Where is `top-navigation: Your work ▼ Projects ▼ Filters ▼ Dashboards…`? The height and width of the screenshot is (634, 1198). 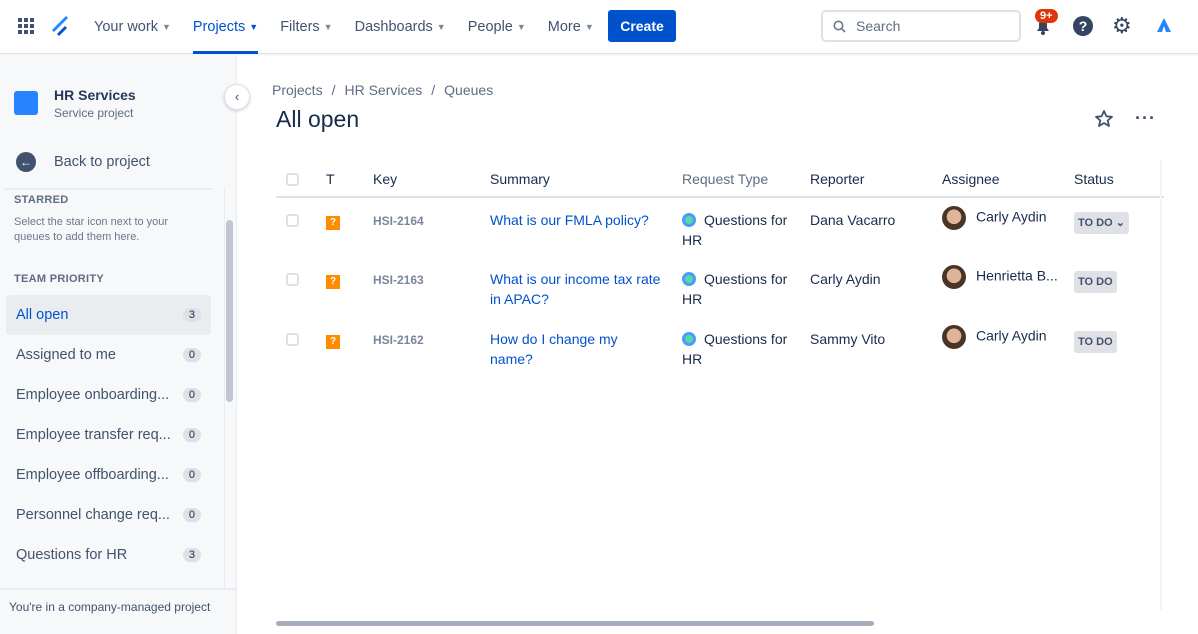 top-navigation: Your work ▼ Projects ▼ Filters ▼ Dashboards… is located at coordinates (599, 27).